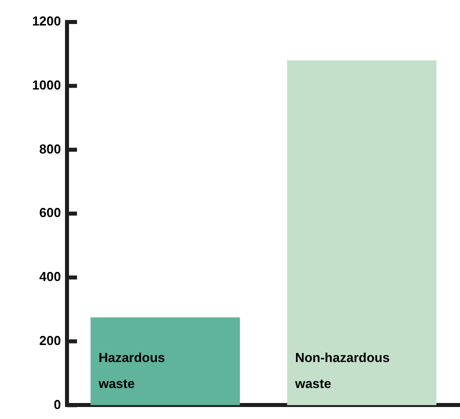 Image resolution: width=460 pixels, height=419 pixels. Describe the element at coordinates (50, 212) in the screenshot. I see `y-tick-label: 600` at that location.